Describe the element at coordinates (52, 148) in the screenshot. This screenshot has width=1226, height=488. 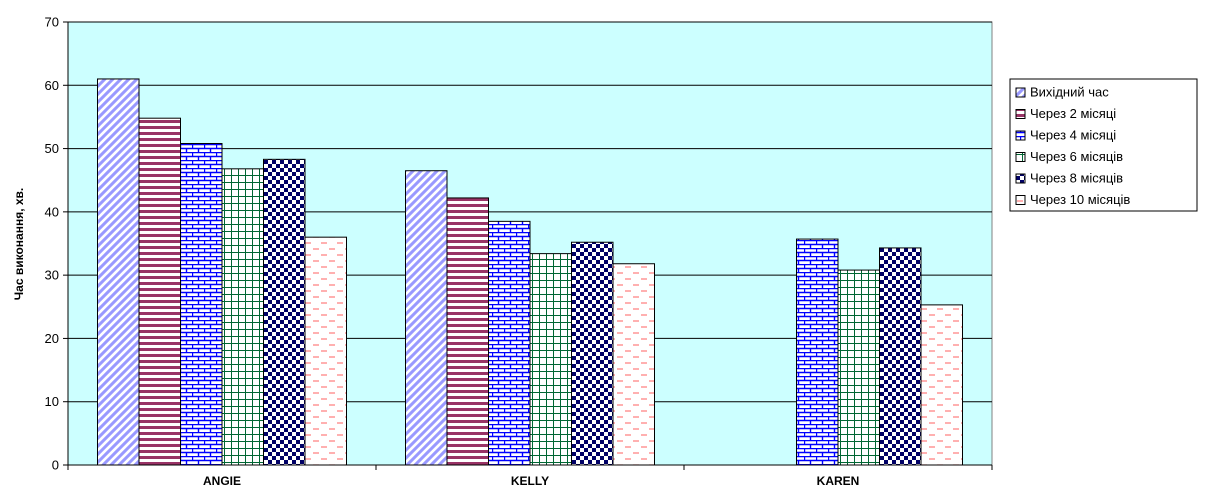
I see `y-tick-label: 50` at that location.